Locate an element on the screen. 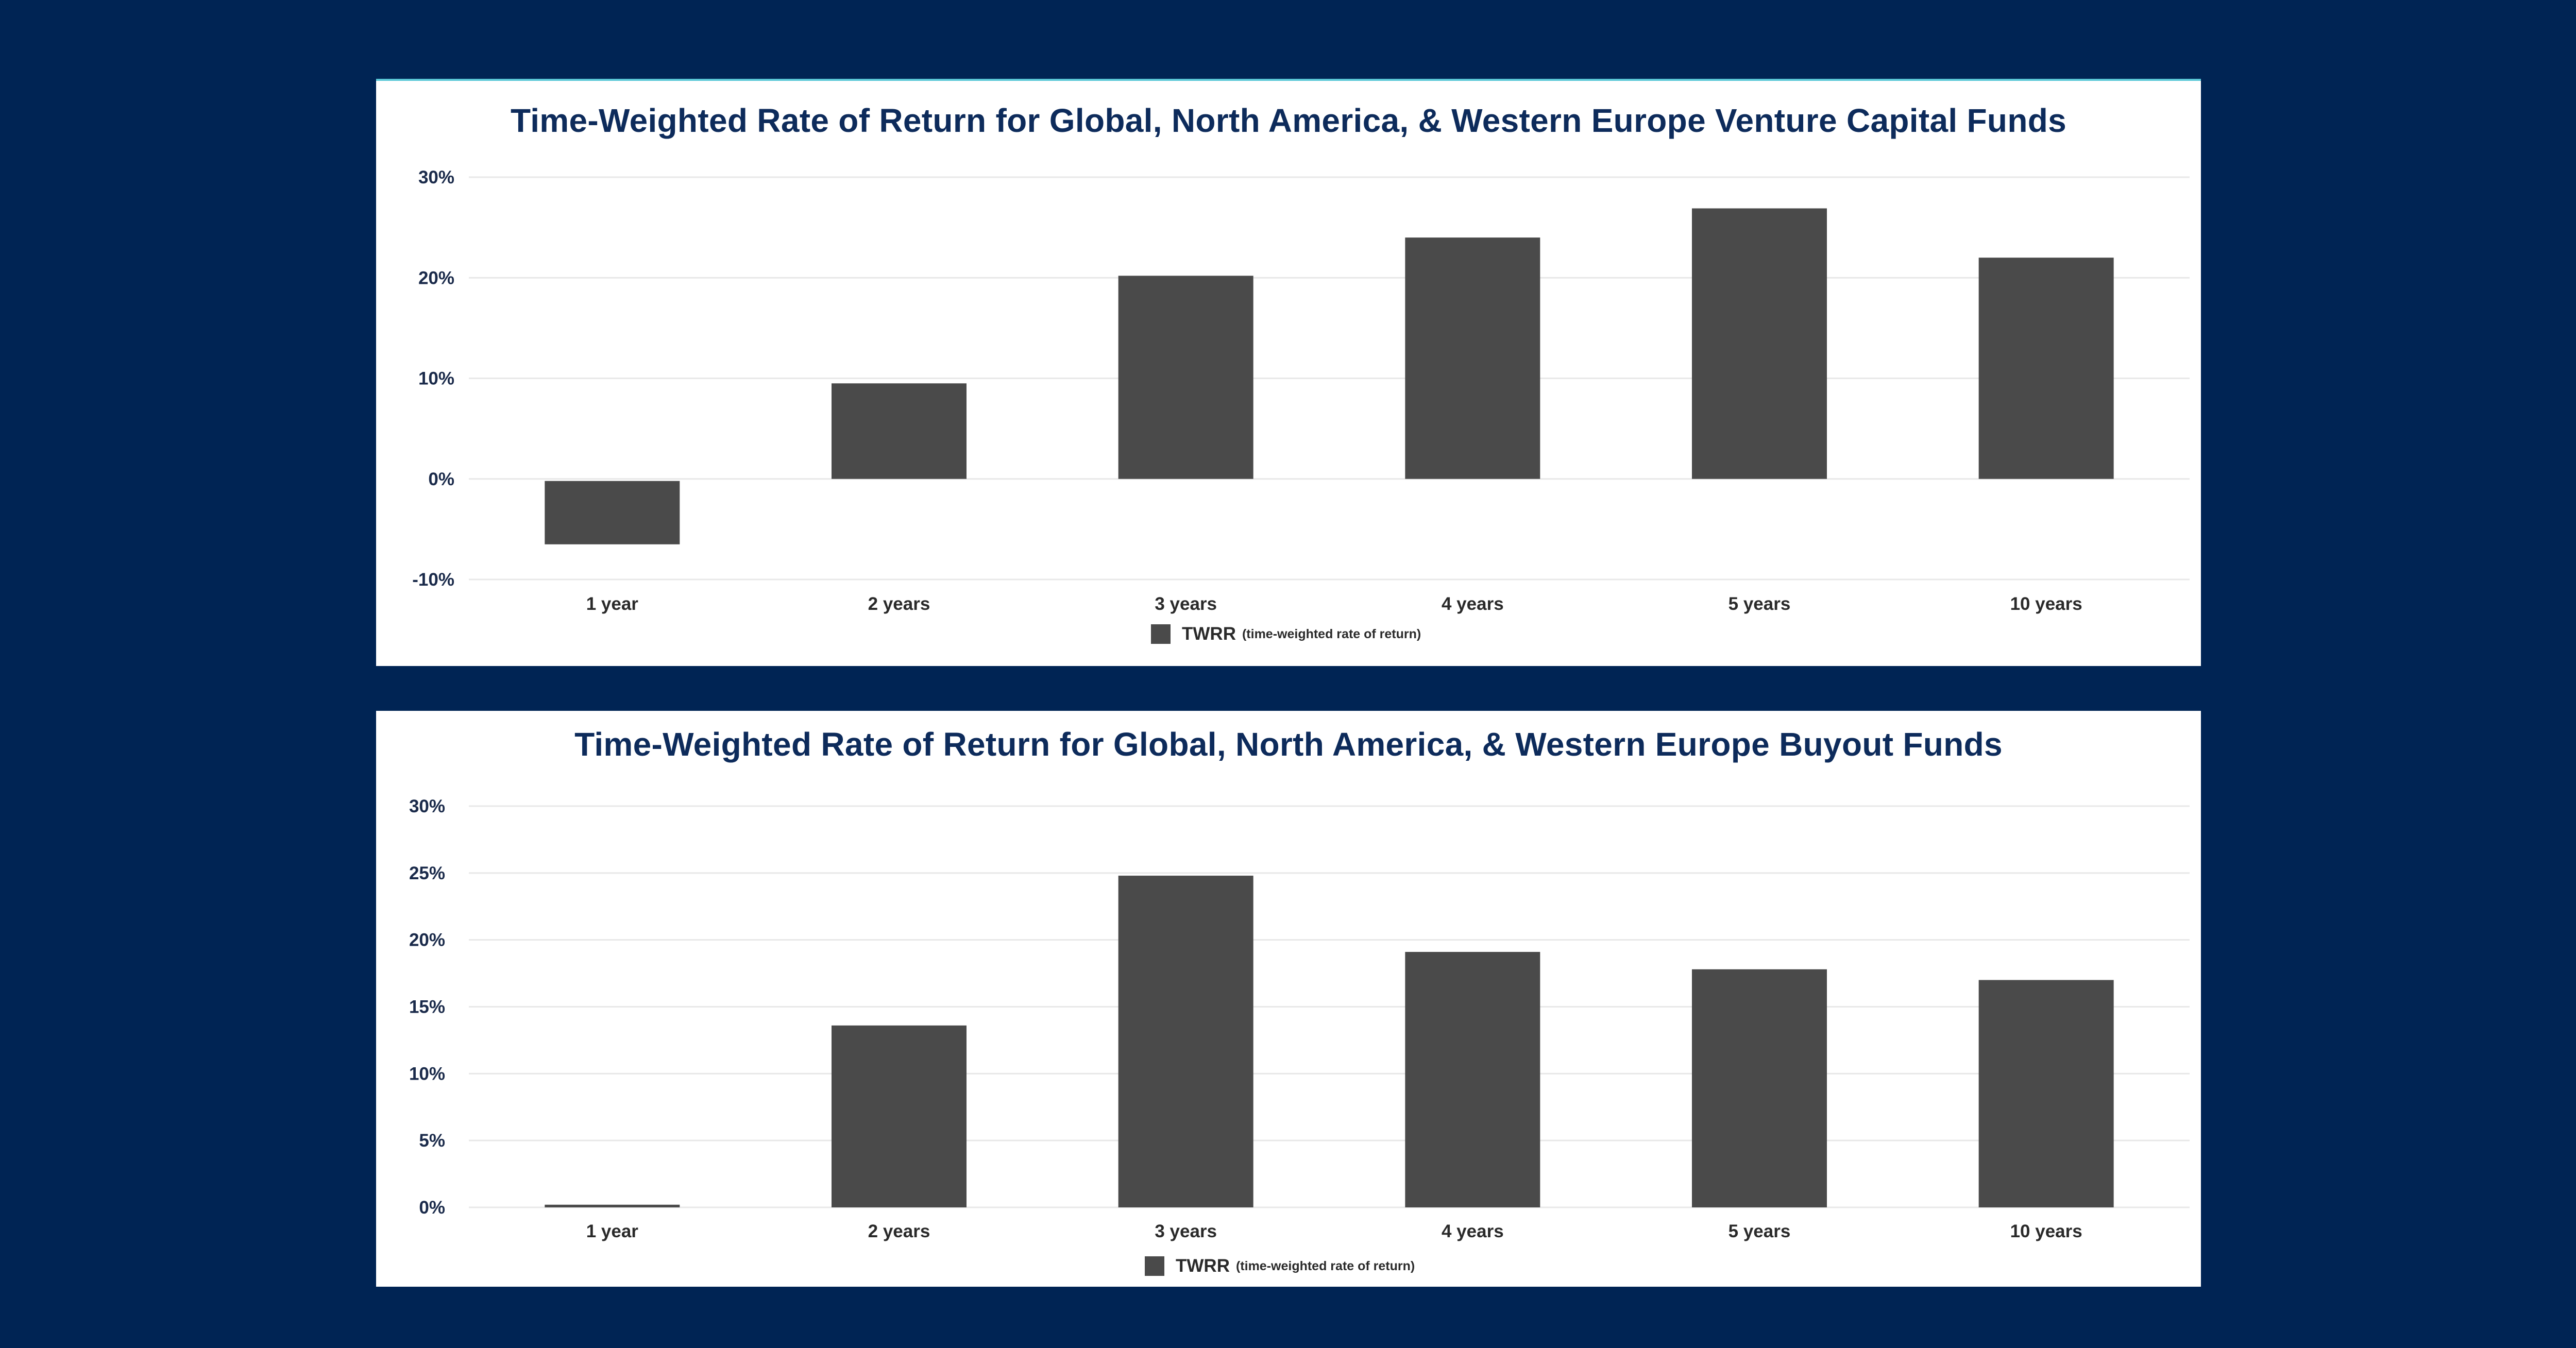 This screenshot has height=1348, width=2576. y-tick-label: 15% is located at coordinates (427, 1007).